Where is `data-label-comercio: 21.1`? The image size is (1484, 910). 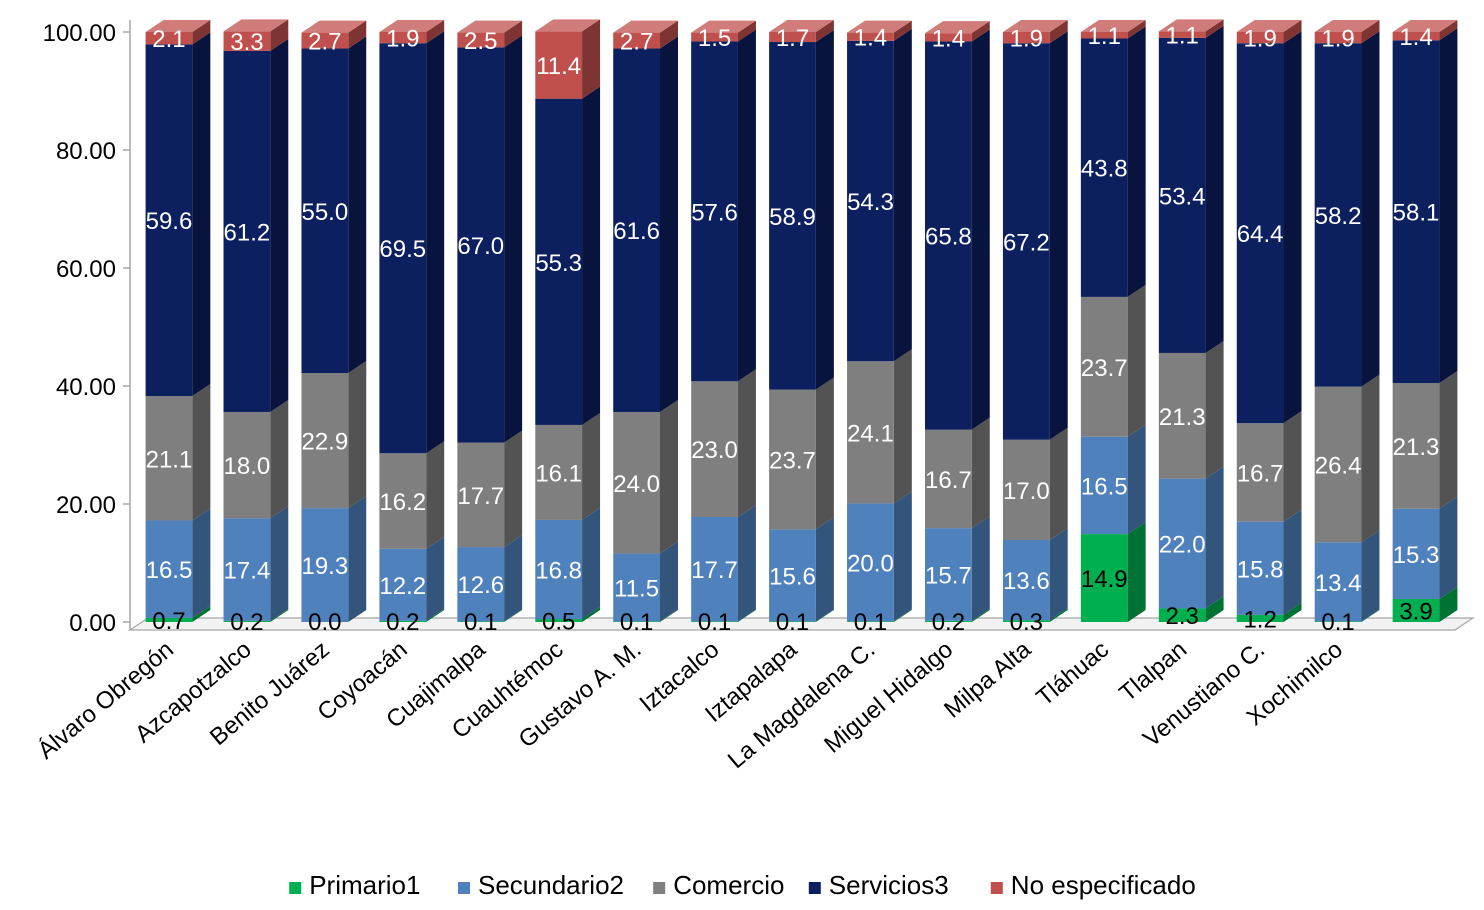
data-label-comercio: 21.1 is located at coordinates (169, 459).